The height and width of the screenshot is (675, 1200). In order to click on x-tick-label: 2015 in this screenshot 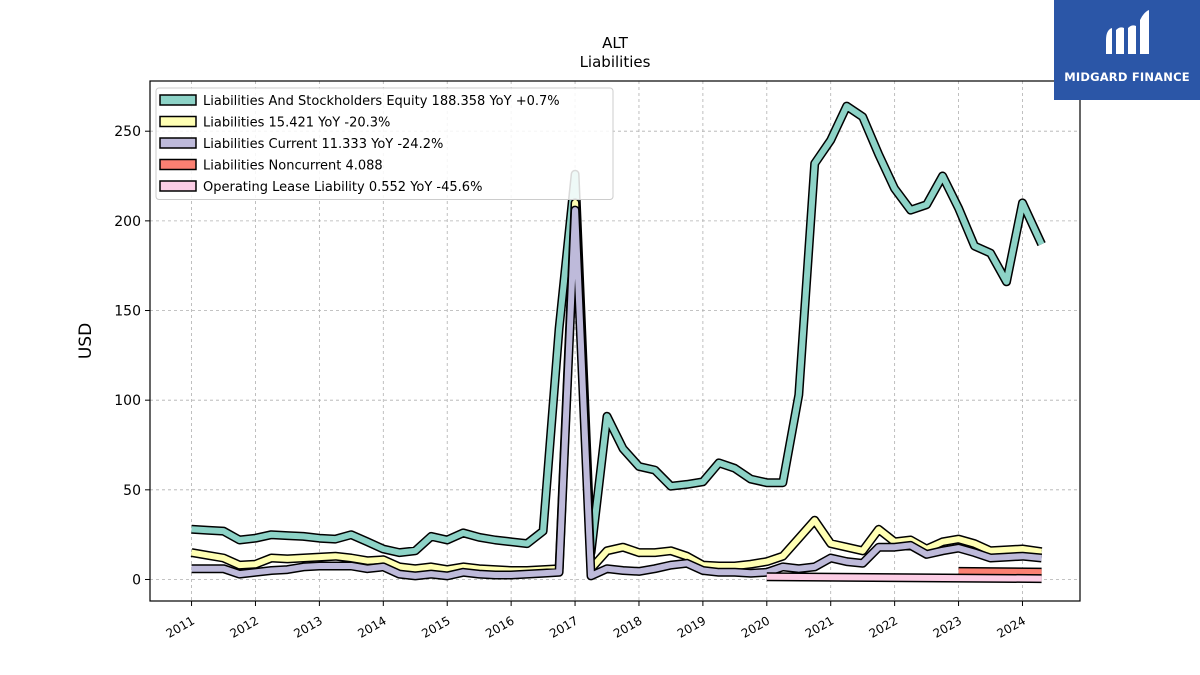, I will do `click(435, 626)`.